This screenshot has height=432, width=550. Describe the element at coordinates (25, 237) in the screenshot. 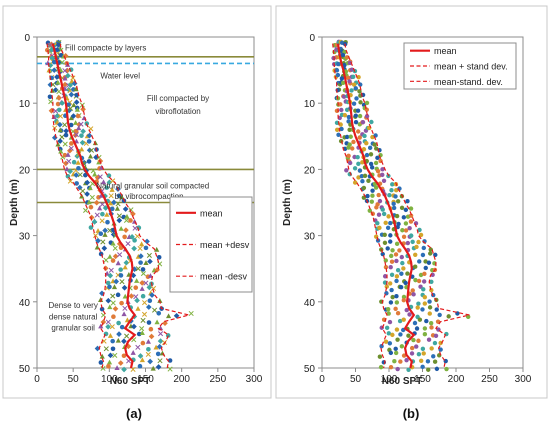

I see `y-tick-label: 30` at that location.